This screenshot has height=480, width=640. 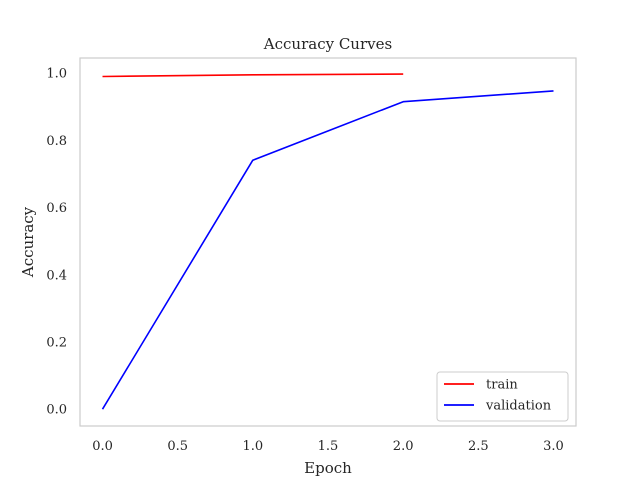 I want to click on legend-label-validation: validation, so click(x=518, y=406).